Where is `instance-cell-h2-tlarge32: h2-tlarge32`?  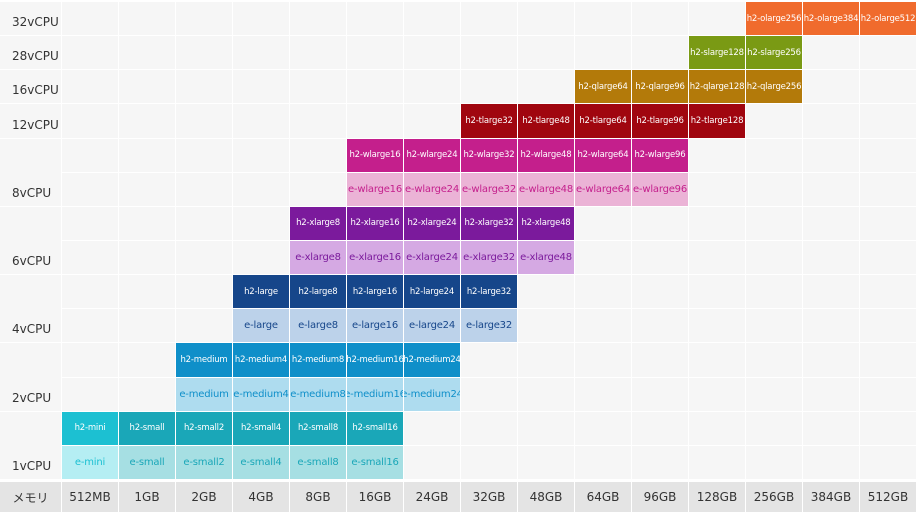 instance-cell-h2-tlarge32: h2-tlarge32 is located at coordinates (489, 121).